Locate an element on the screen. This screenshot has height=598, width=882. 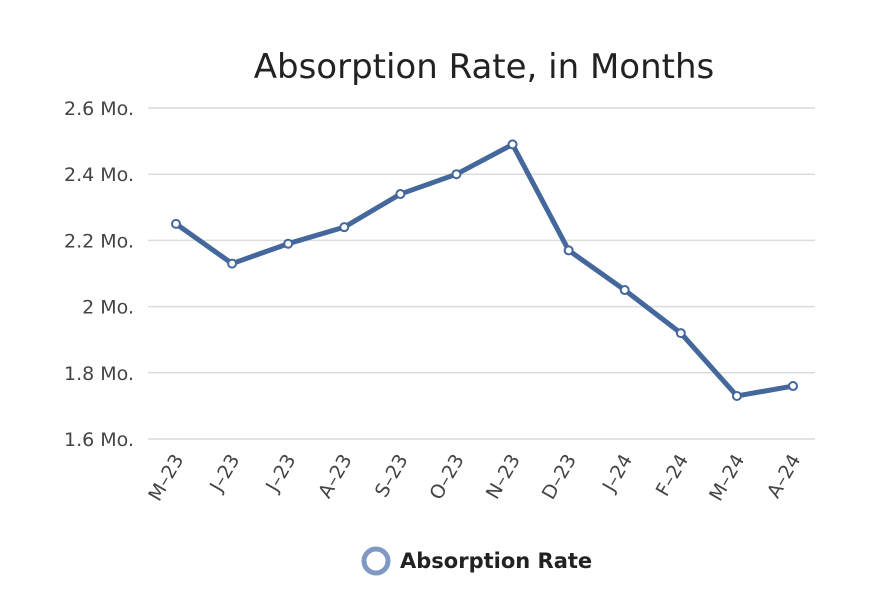
y-tick-label: 2.2 Mo. is located at coordinates (99, 241).